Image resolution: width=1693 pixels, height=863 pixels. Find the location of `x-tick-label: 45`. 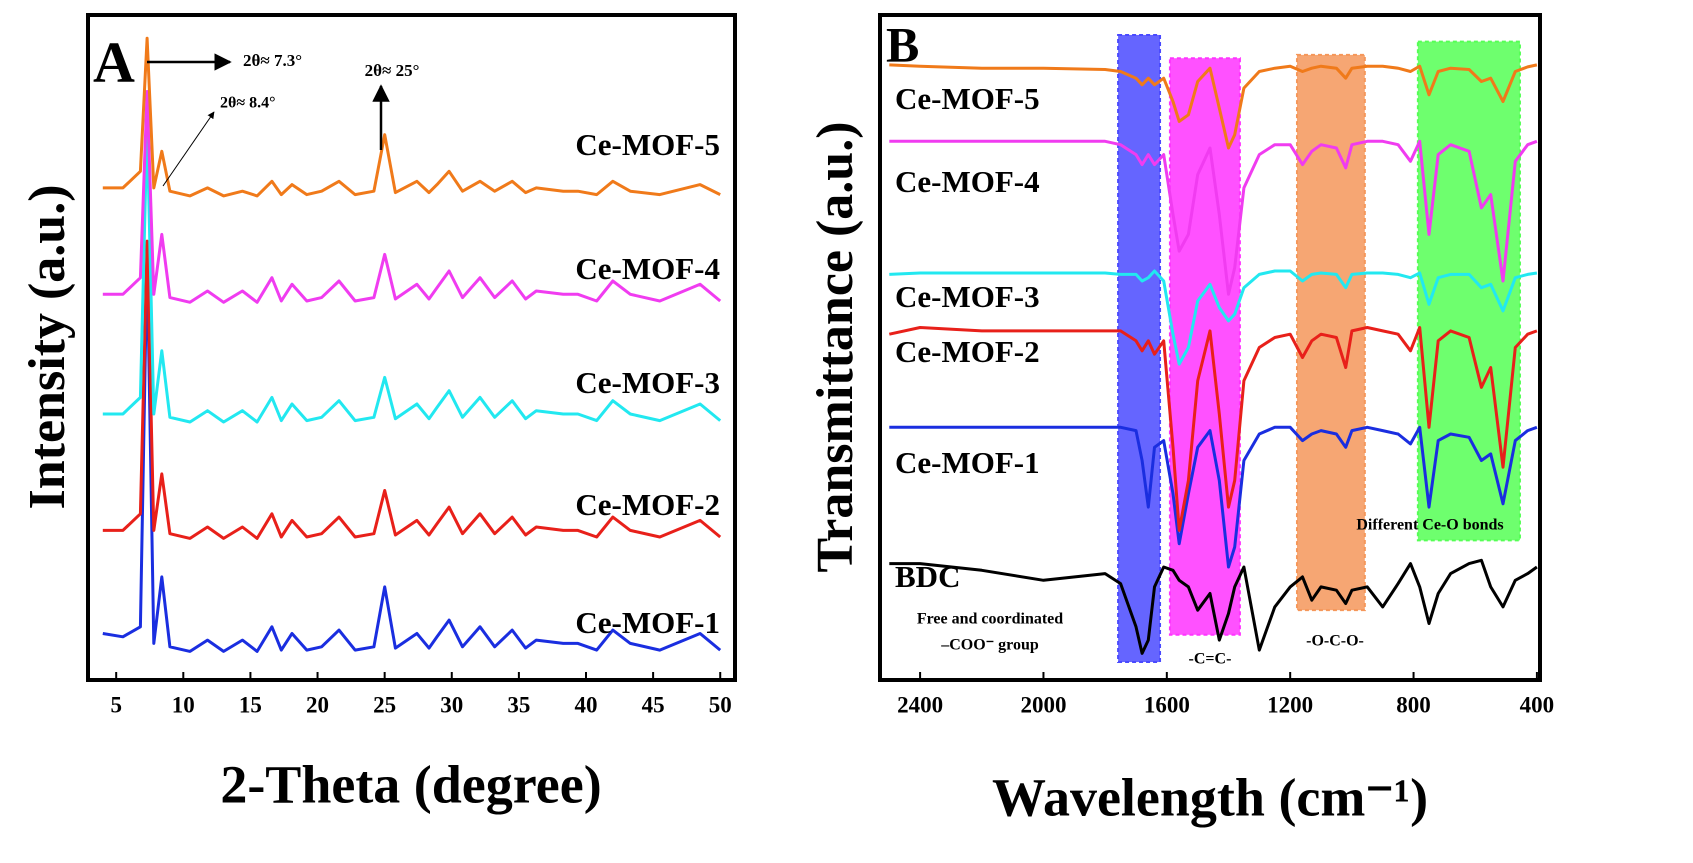

x-tick-label: 45 is located at coordinates (653, 704).